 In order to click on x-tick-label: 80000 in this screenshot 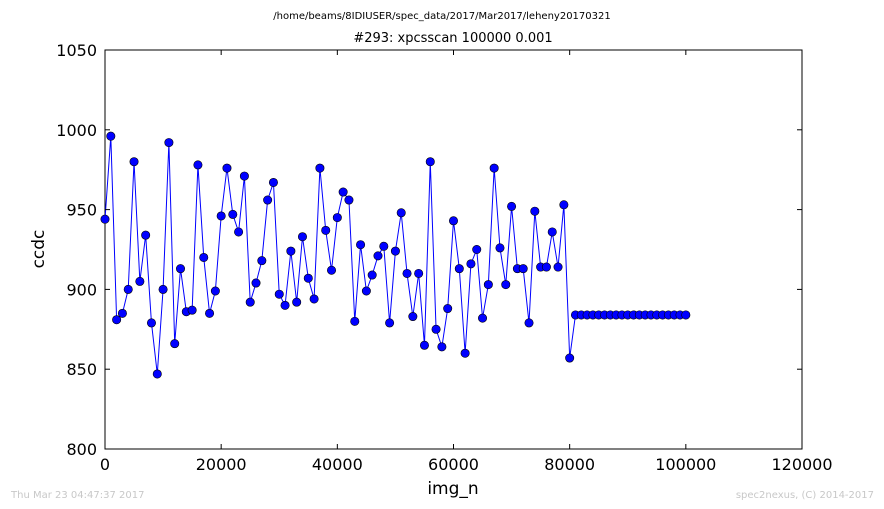, I will do `click(569, 464)`.